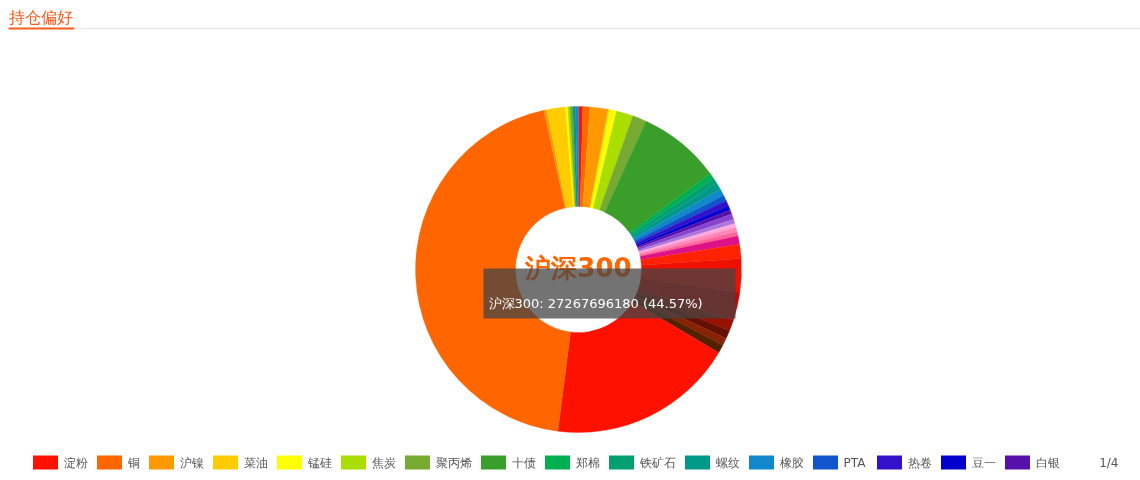 The width and height of the screenshot is (1140, 480). I want to click on legend-label: 铜, so click(133, 462).